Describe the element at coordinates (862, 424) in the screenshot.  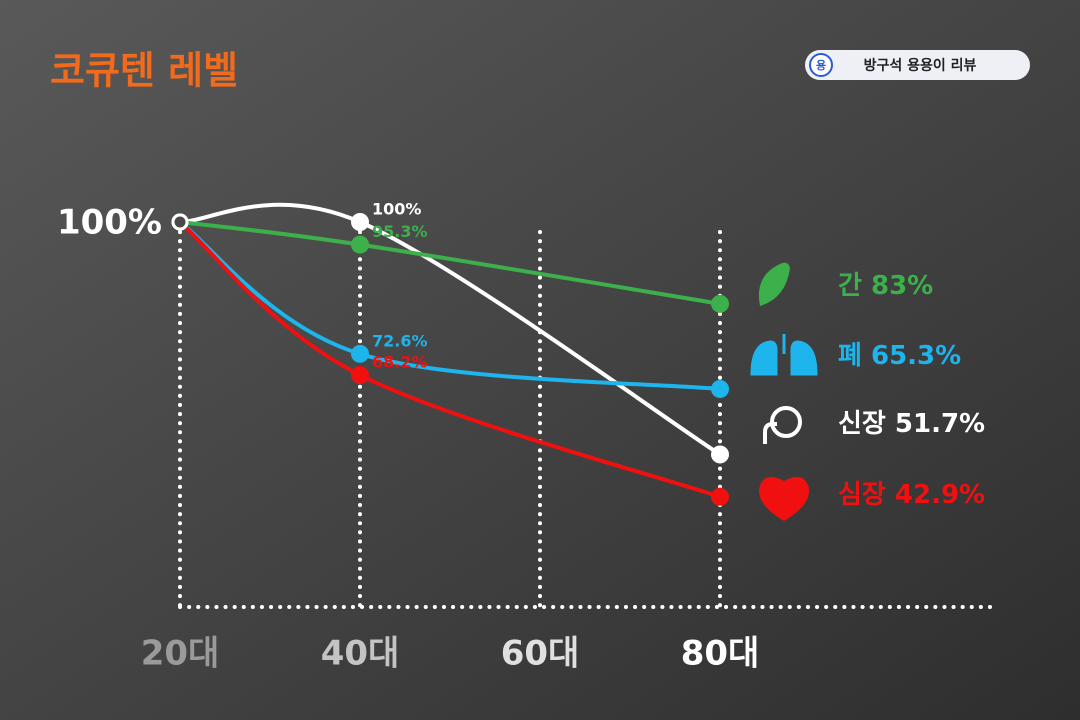
I see `legend-name: 신장` at that location.